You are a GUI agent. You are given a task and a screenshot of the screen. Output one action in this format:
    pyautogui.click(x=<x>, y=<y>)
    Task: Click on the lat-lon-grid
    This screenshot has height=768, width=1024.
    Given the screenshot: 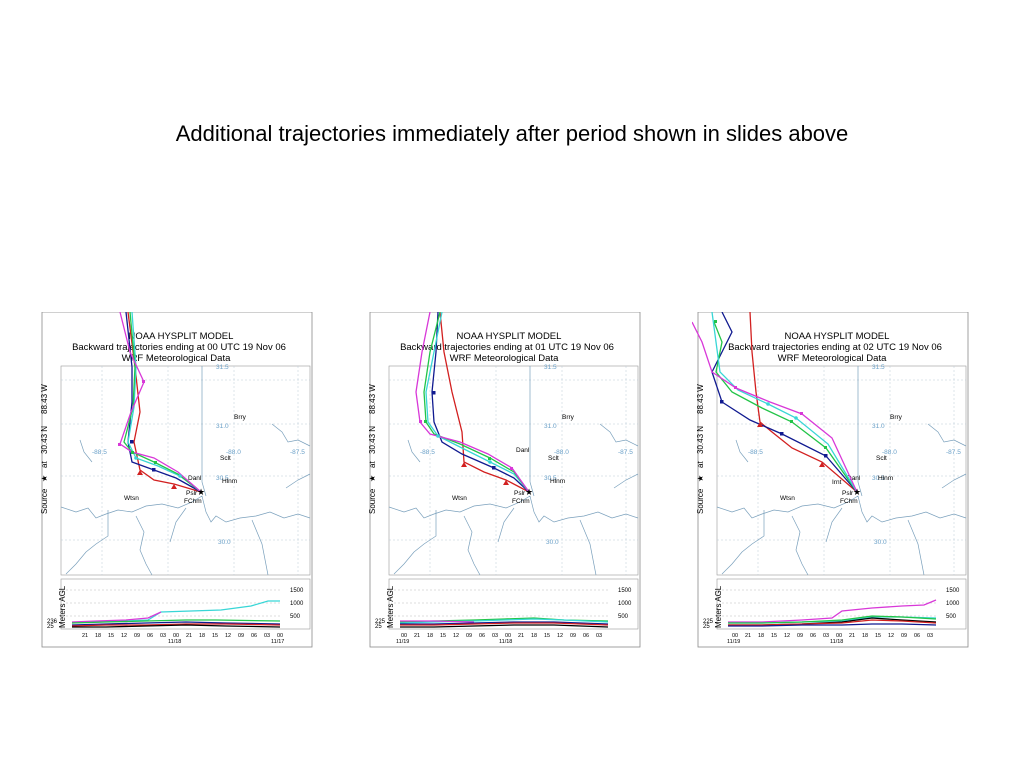 What is the action you would take?
    pyautogui.click(x=513, y=470)
    